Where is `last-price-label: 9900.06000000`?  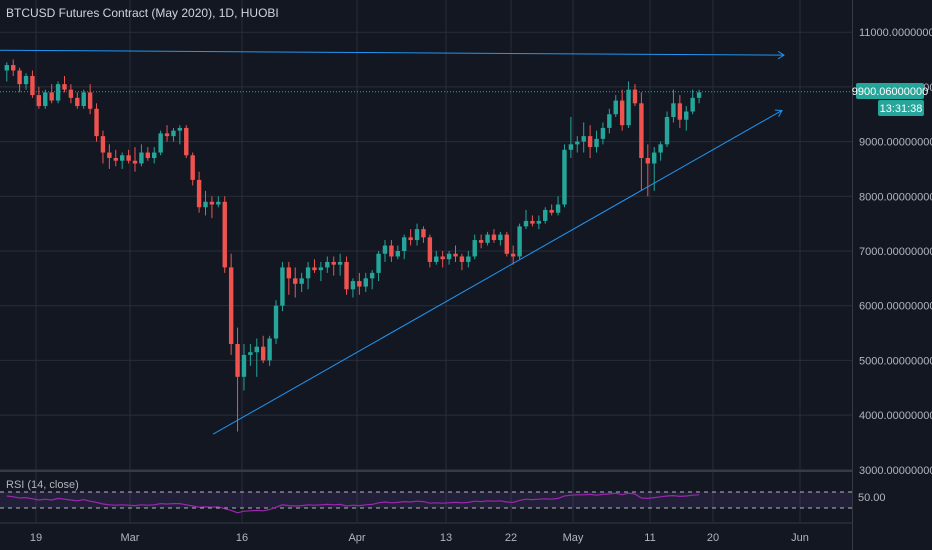
last-price-label: 9900.06000000 is located at coordinates (890, 92).